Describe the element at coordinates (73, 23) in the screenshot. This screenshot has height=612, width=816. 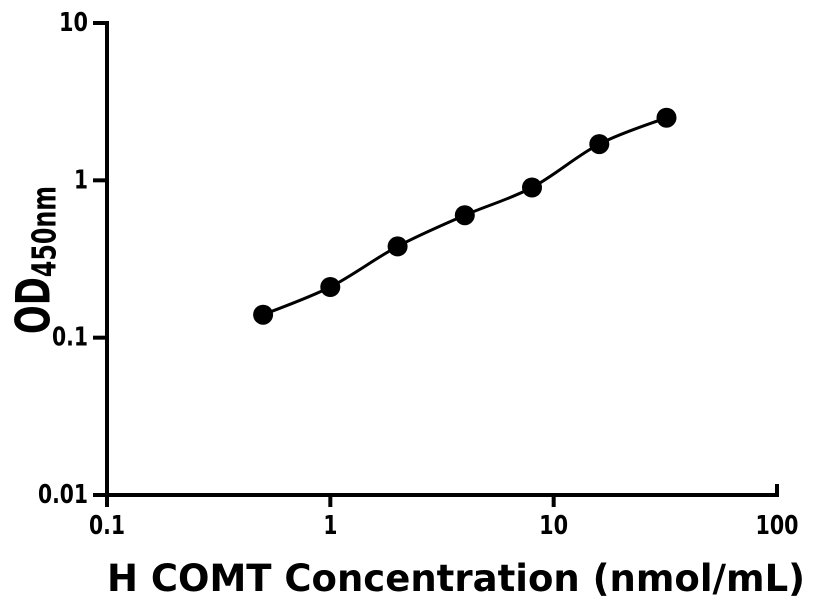
I see `y-tick-label-10: 10` at that location.